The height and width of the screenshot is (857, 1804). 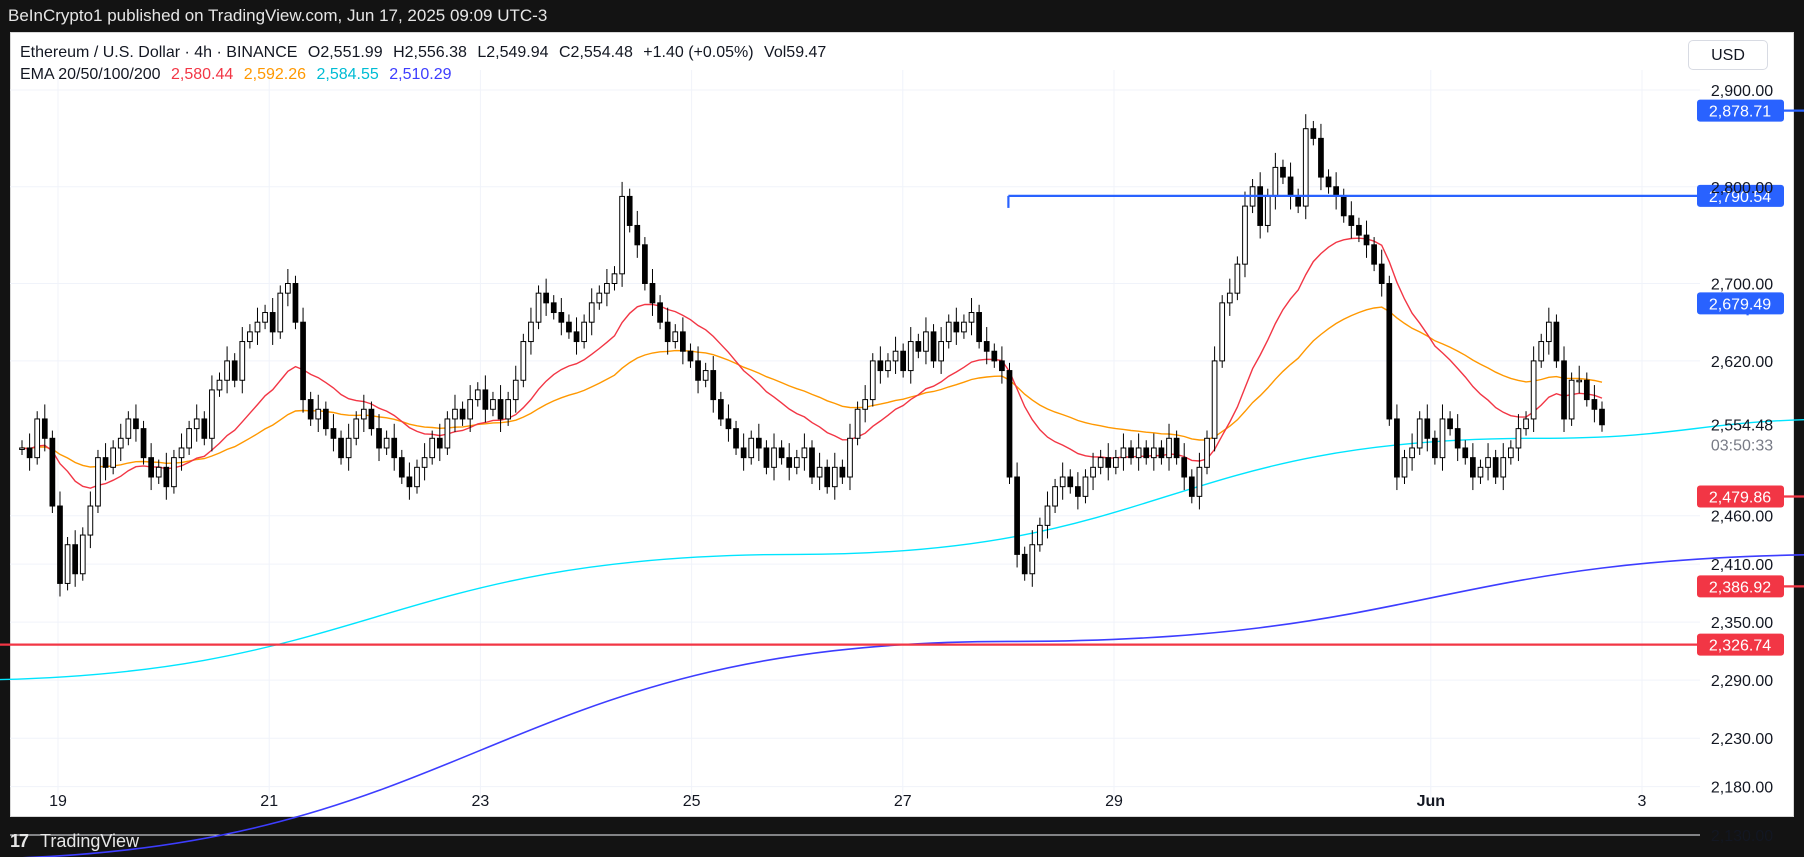 What do you see at coordinates (159, 52) in the screenshot?
I see `symbol-label: Ethereum / U.S. Dollar · 4h · BINANCE` at bounding box center [159, 52].